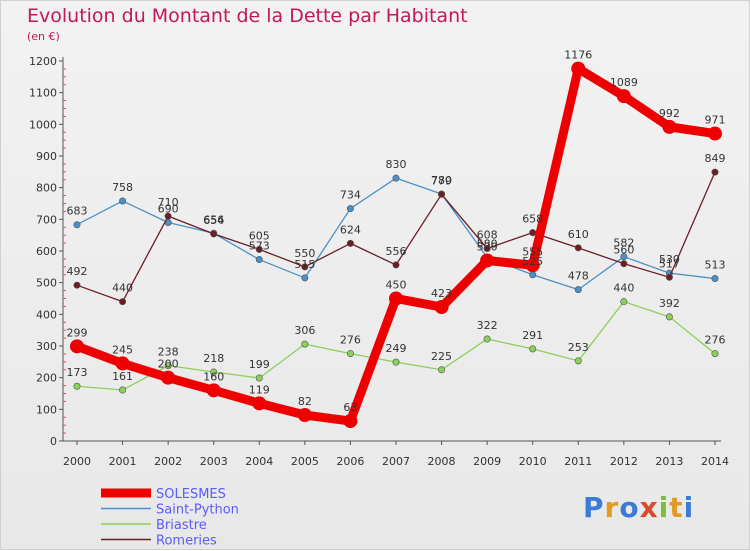 The width and height of the screenshot is (750, 551). Describe the element at coordinates (350, 407) in the screenshot. I see `data-label: 63` at that location.